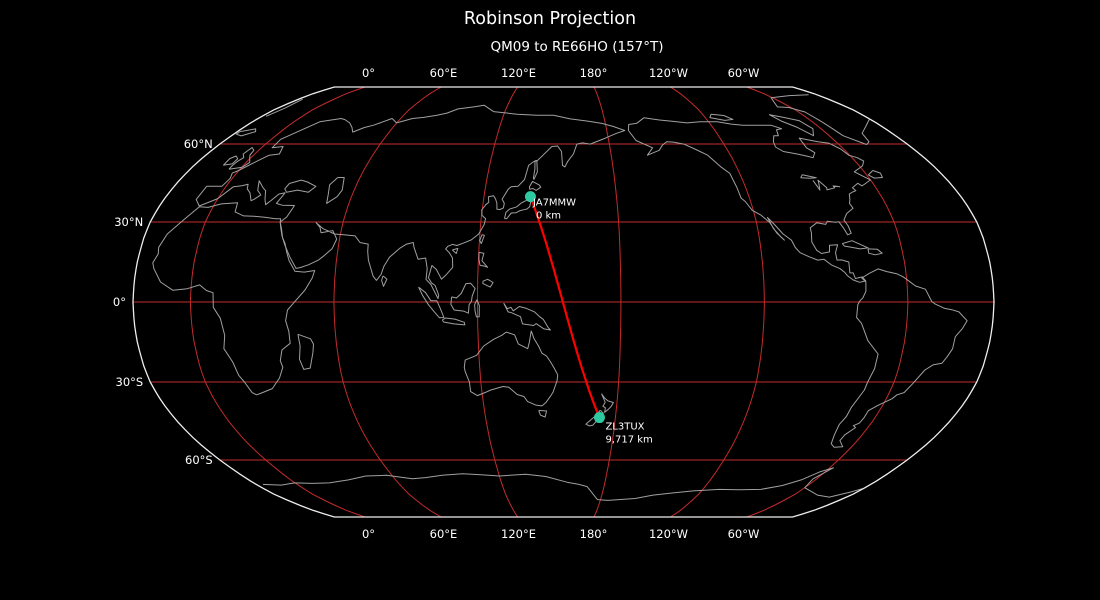 The width and height of the screenshot is (1100, 600). Describe the element at coordinates (599, 418) in the screenshot. I see `destination-marker` at that location.